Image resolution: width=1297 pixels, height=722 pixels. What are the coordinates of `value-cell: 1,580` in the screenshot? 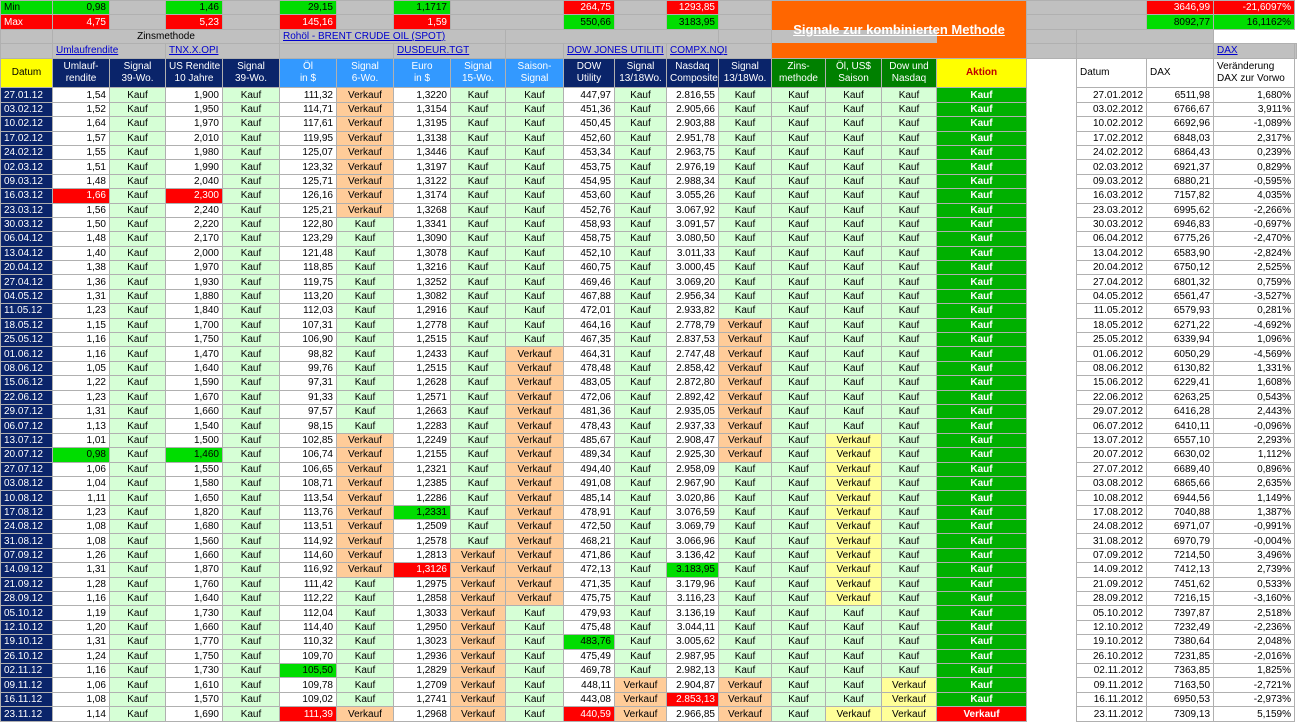 It's located at (194, 483).